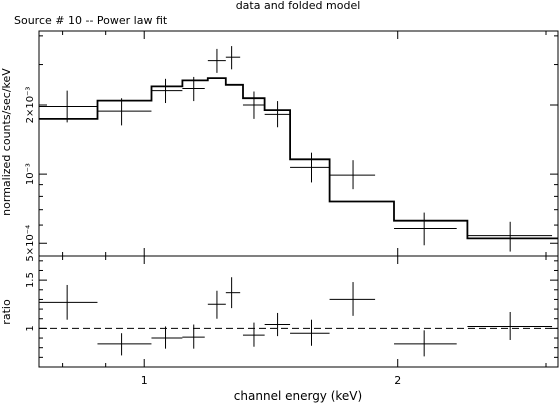 The image size is (559, 405). What do you see at coordinates (91, 20) in the screenshot?
I see `chart-subtitle: Source # 10 -- Power law fit` at bounding box center [91, 20].